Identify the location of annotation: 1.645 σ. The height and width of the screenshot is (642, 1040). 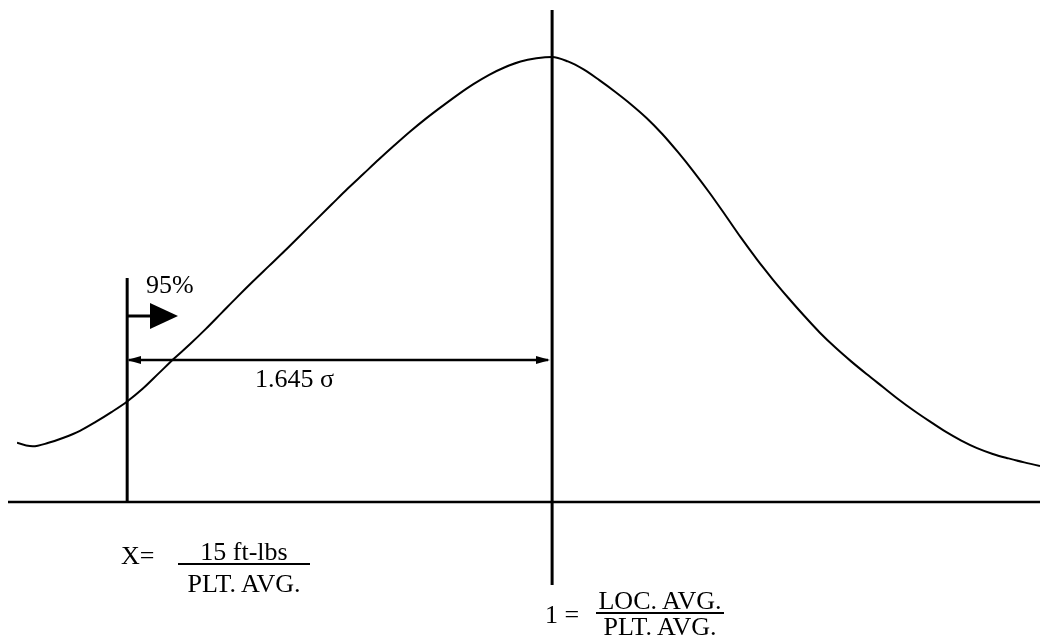
(295, 378).